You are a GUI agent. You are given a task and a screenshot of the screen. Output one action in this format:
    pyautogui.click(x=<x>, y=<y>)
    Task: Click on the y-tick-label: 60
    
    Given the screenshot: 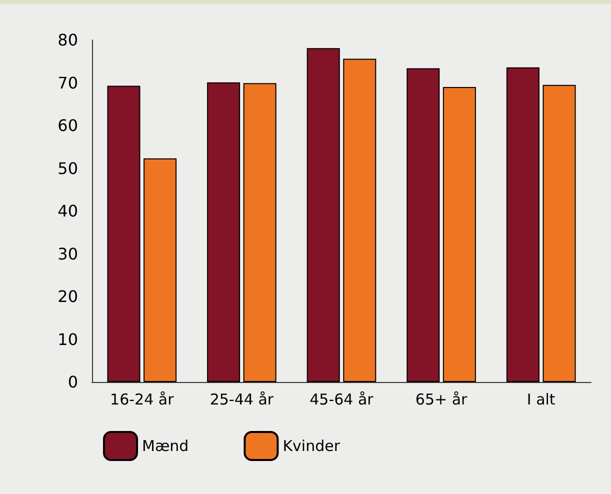 What is the action you would take?
    pyautogui.click(x=68, y=125)
    